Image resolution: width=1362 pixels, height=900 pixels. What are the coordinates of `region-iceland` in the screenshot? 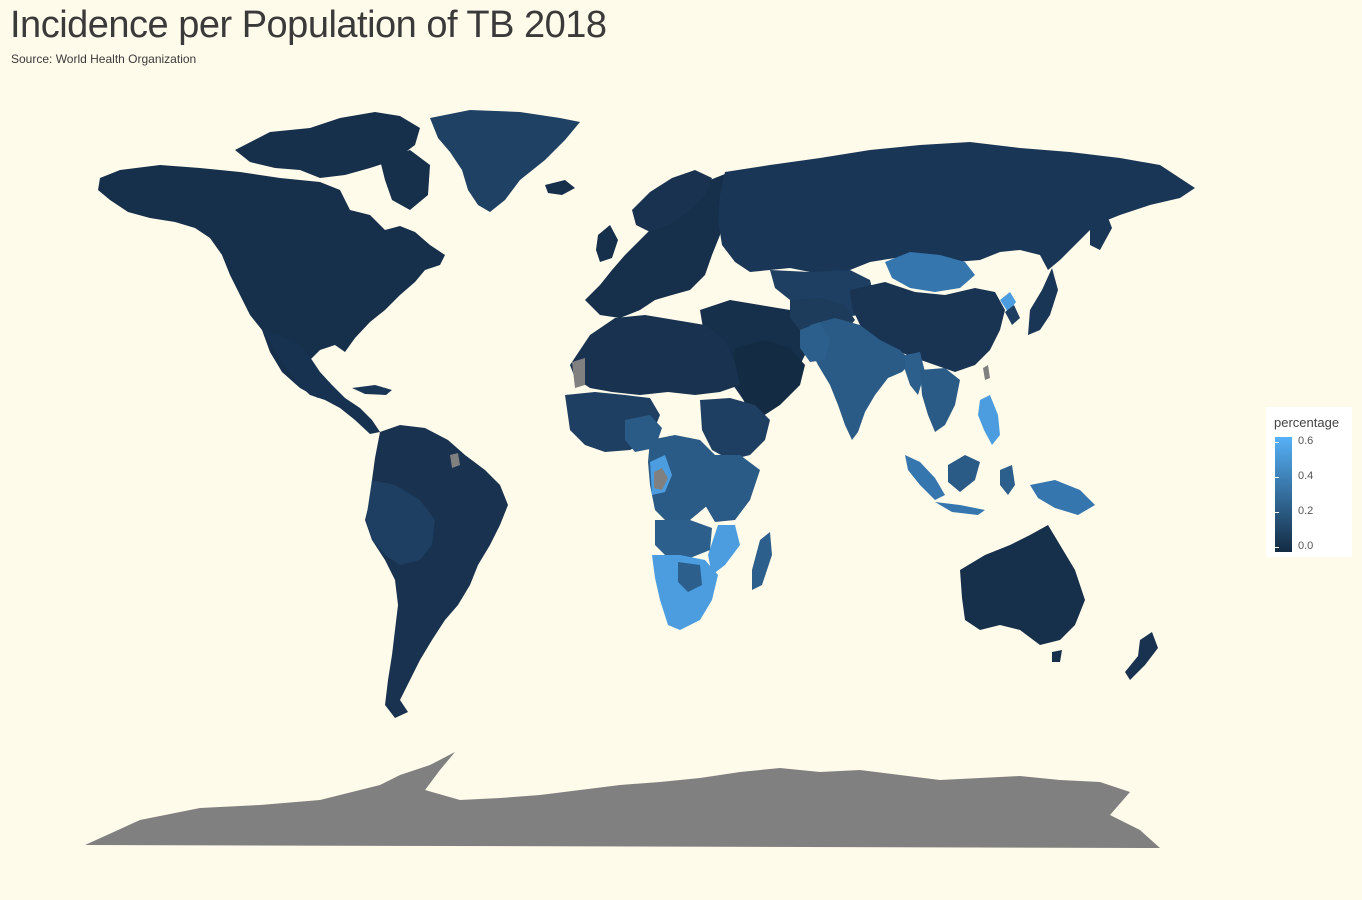 It's located at (560, 187).